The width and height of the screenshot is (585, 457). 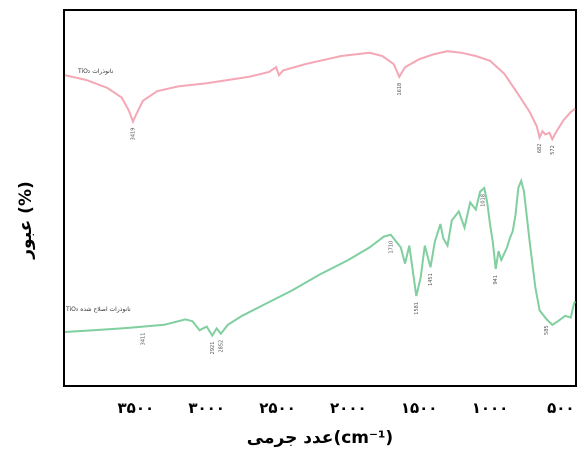 I want to click on peak-label-s2-3: 2852, so click(x=221, y=346).